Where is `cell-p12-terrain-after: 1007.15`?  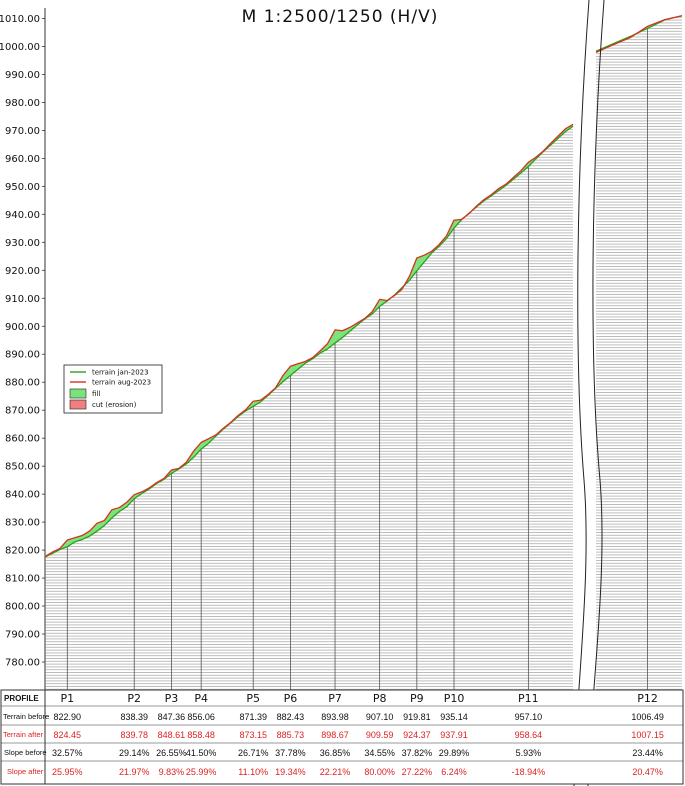
cell-p12-terrain-after: 1007.15 is located at coordinates (647, 735).